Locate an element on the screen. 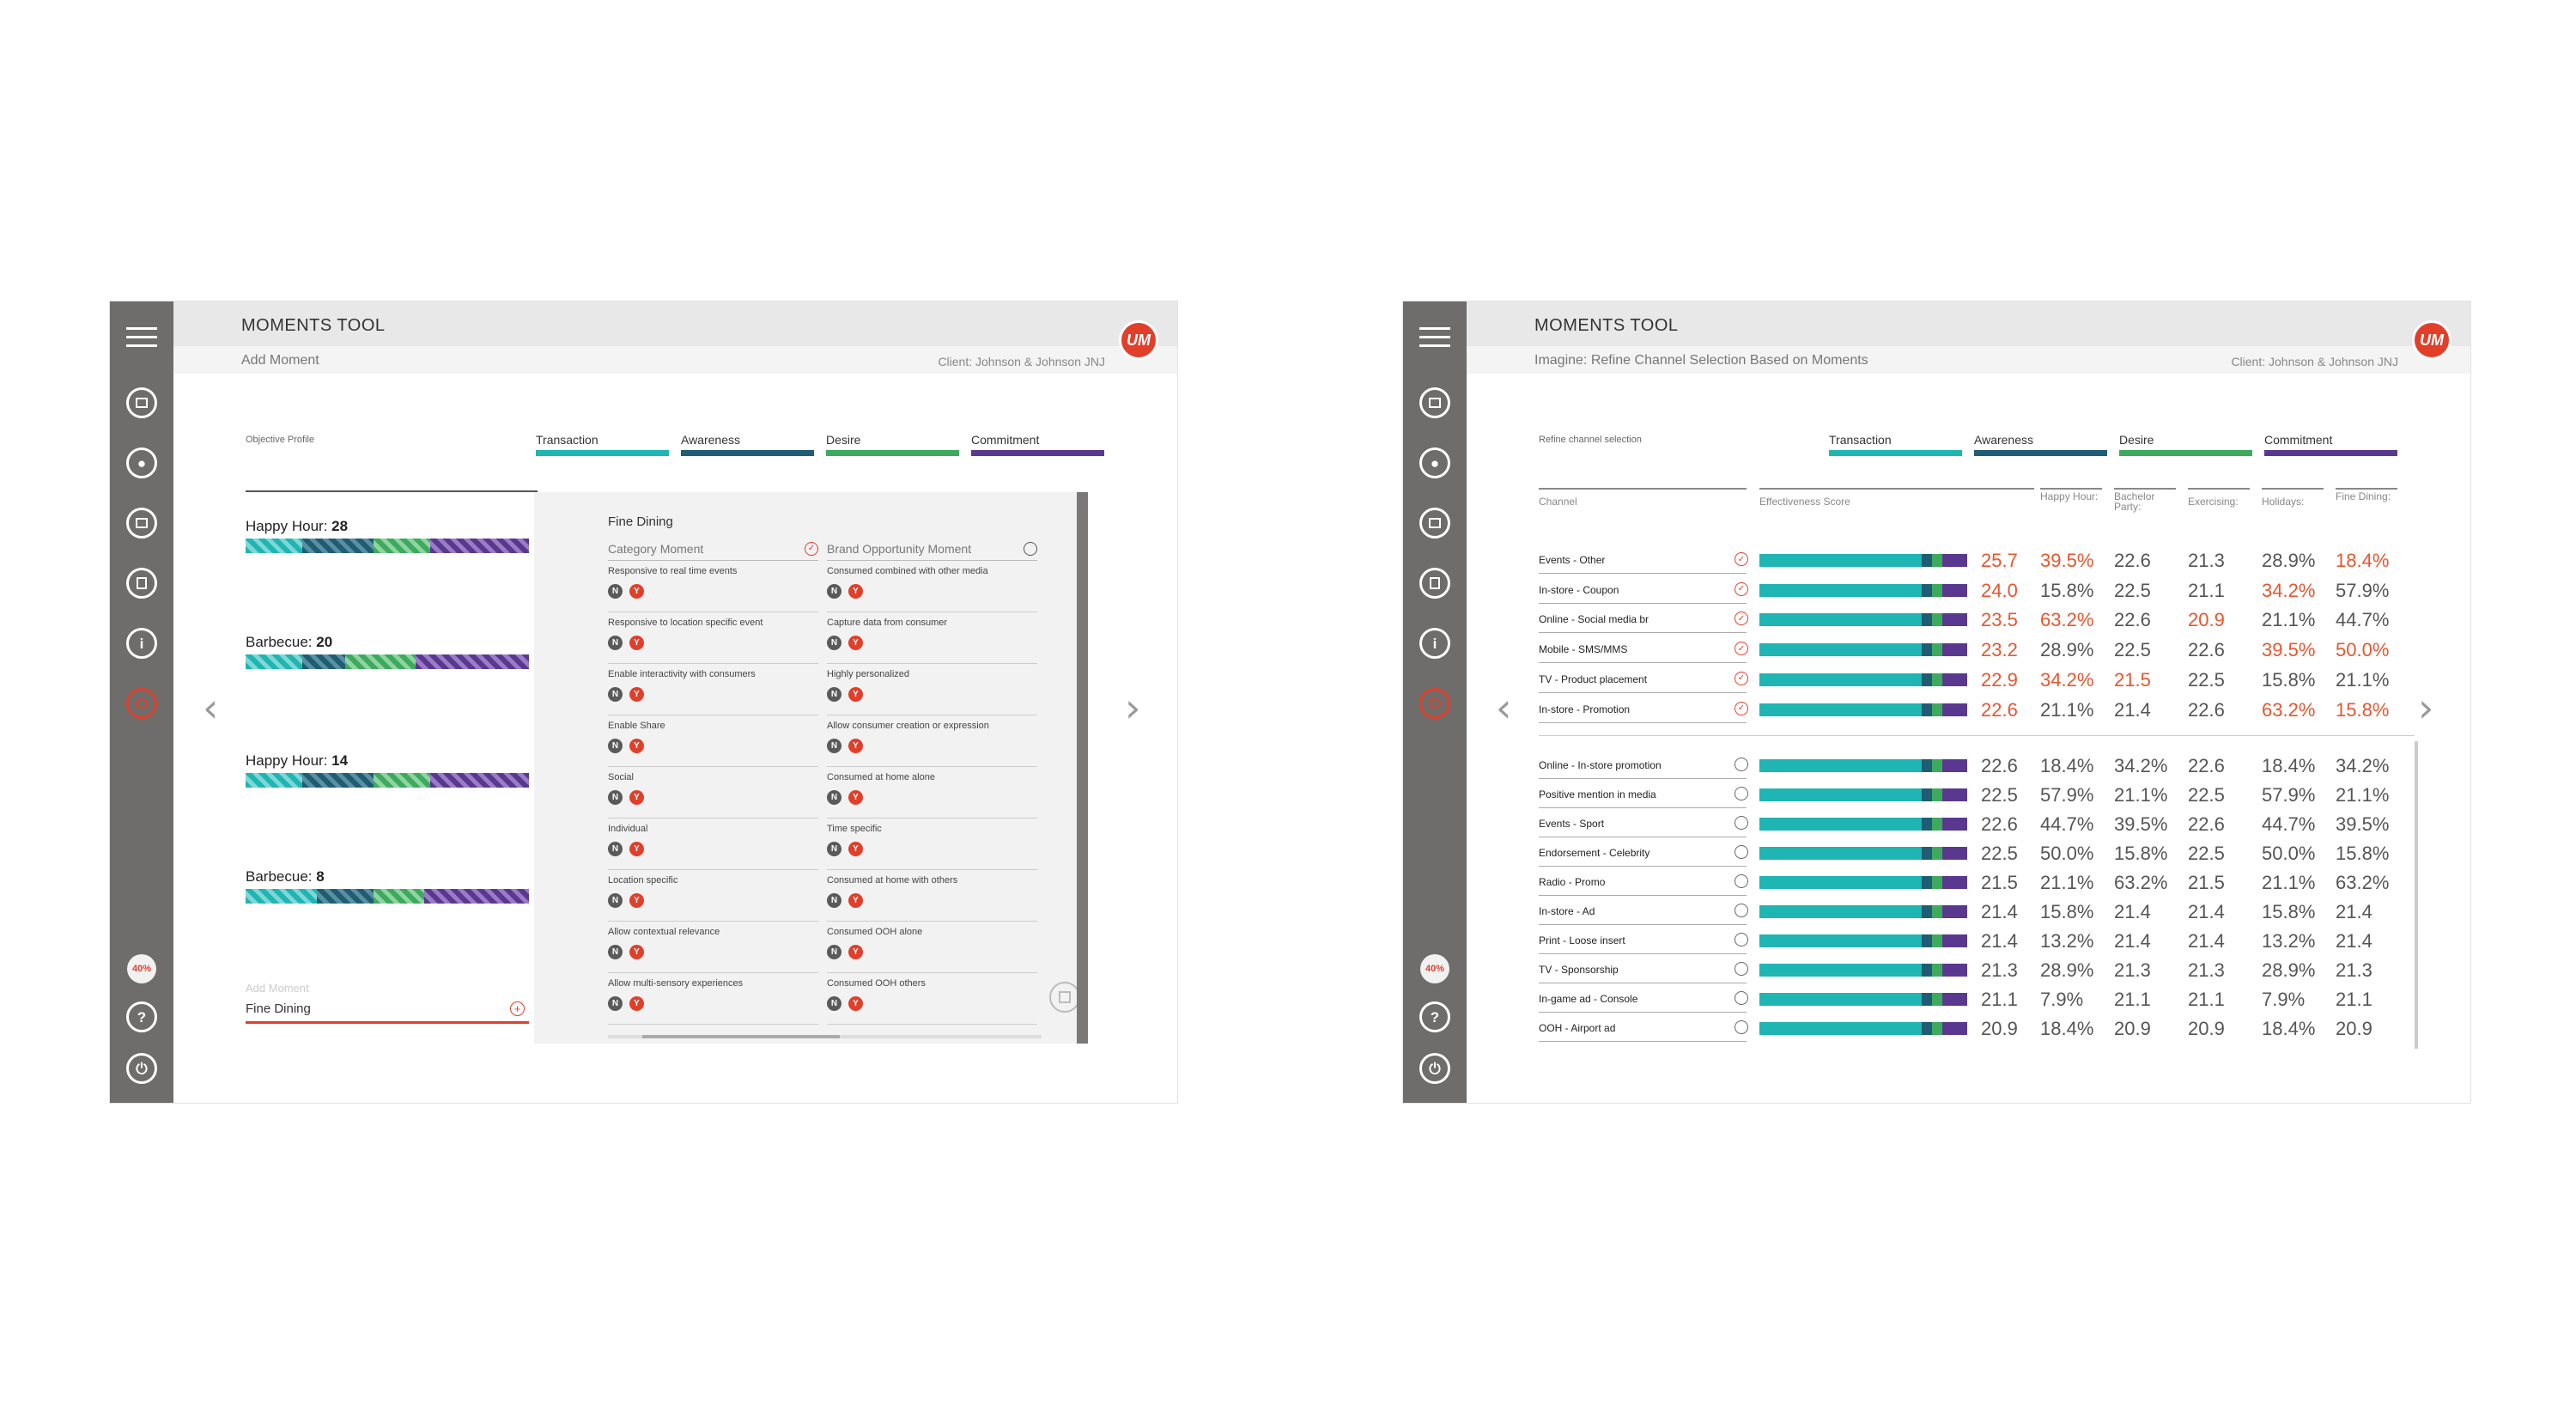 The height and width of the screenshot is (1406, 2576). add-moment-plus-icon: + is located at coordinates (517, 1008).